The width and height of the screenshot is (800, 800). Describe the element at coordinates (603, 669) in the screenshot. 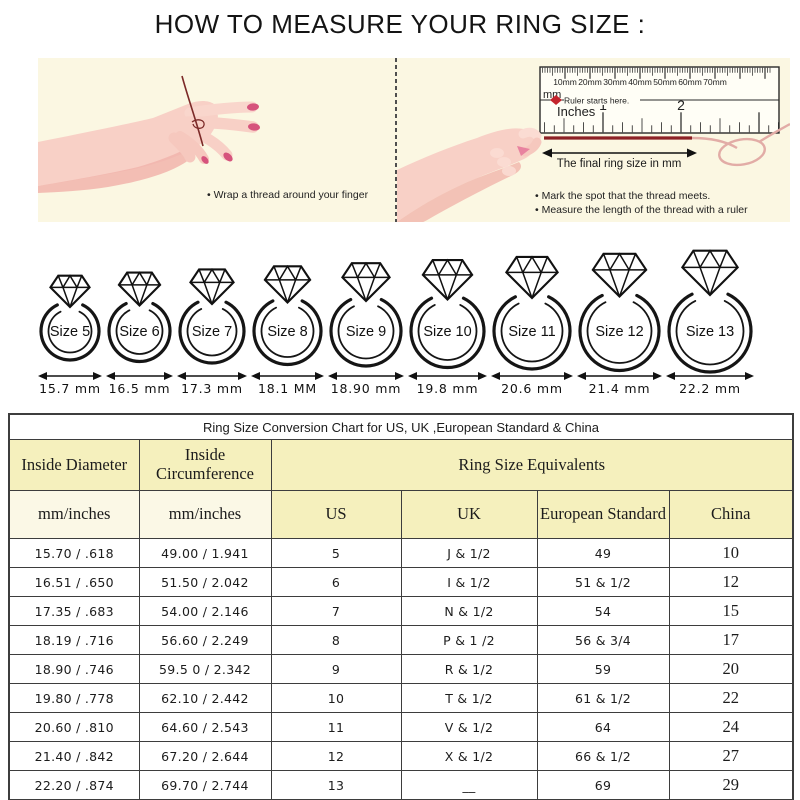

I see `table-cell: 59` at that location.